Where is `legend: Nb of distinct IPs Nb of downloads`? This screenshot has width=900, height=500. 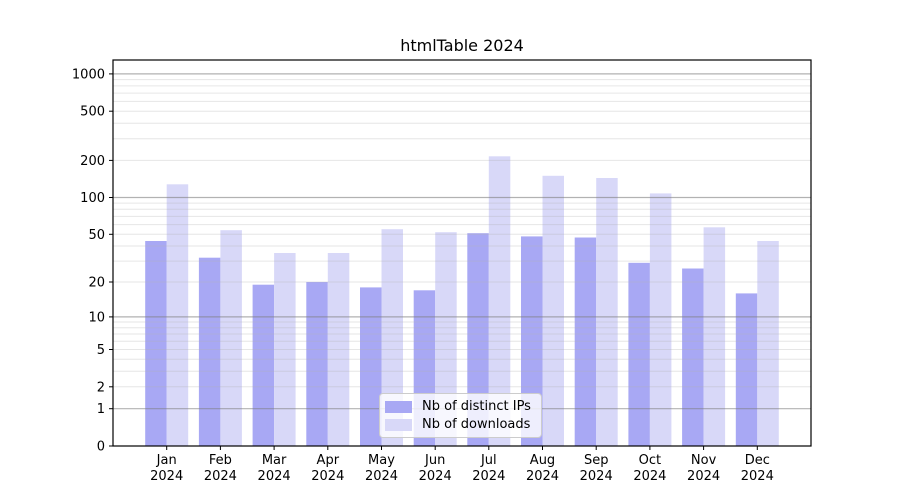
legend: Nb of distinct IPs Nb of downloads is located at coordinates (460, 415).